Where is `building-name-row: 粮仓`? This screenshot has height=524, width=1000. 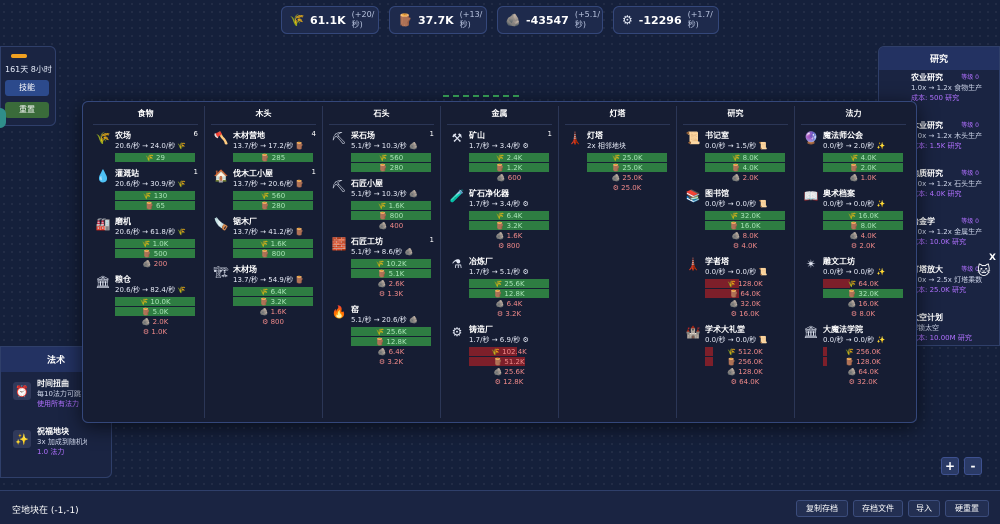
building-name-row: 粮仓 is located at coordinates (156, 279).